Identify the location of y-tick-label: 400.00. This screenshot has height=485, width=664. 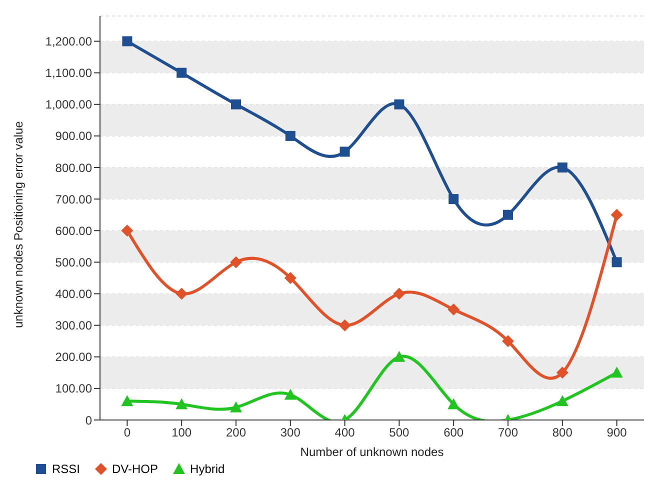
(73, 294).